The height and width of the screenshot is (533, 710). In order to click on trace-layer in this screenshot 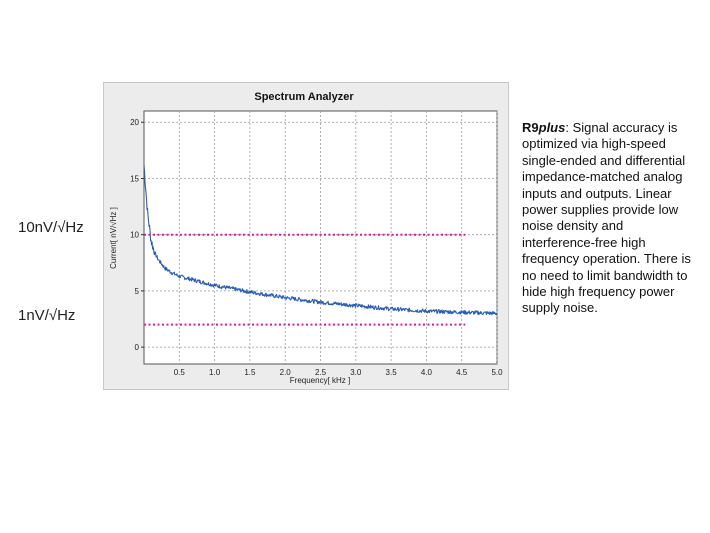, I will do `click(320, 240)`.